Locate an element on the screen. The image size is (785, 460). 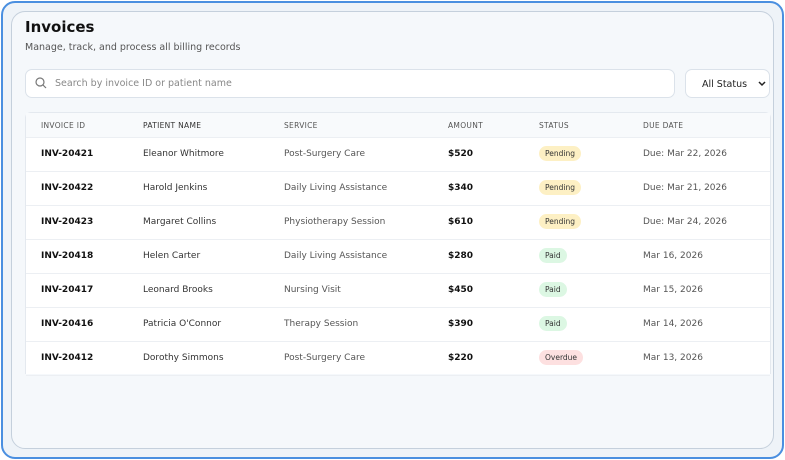
service: Physiotherapy Session is located at coordinates (335, 222).